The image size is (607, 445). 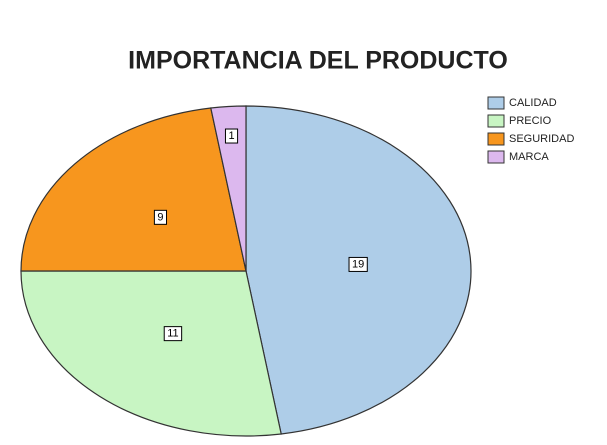 I want to click on value-label: 1, so click(x=231, y=136).